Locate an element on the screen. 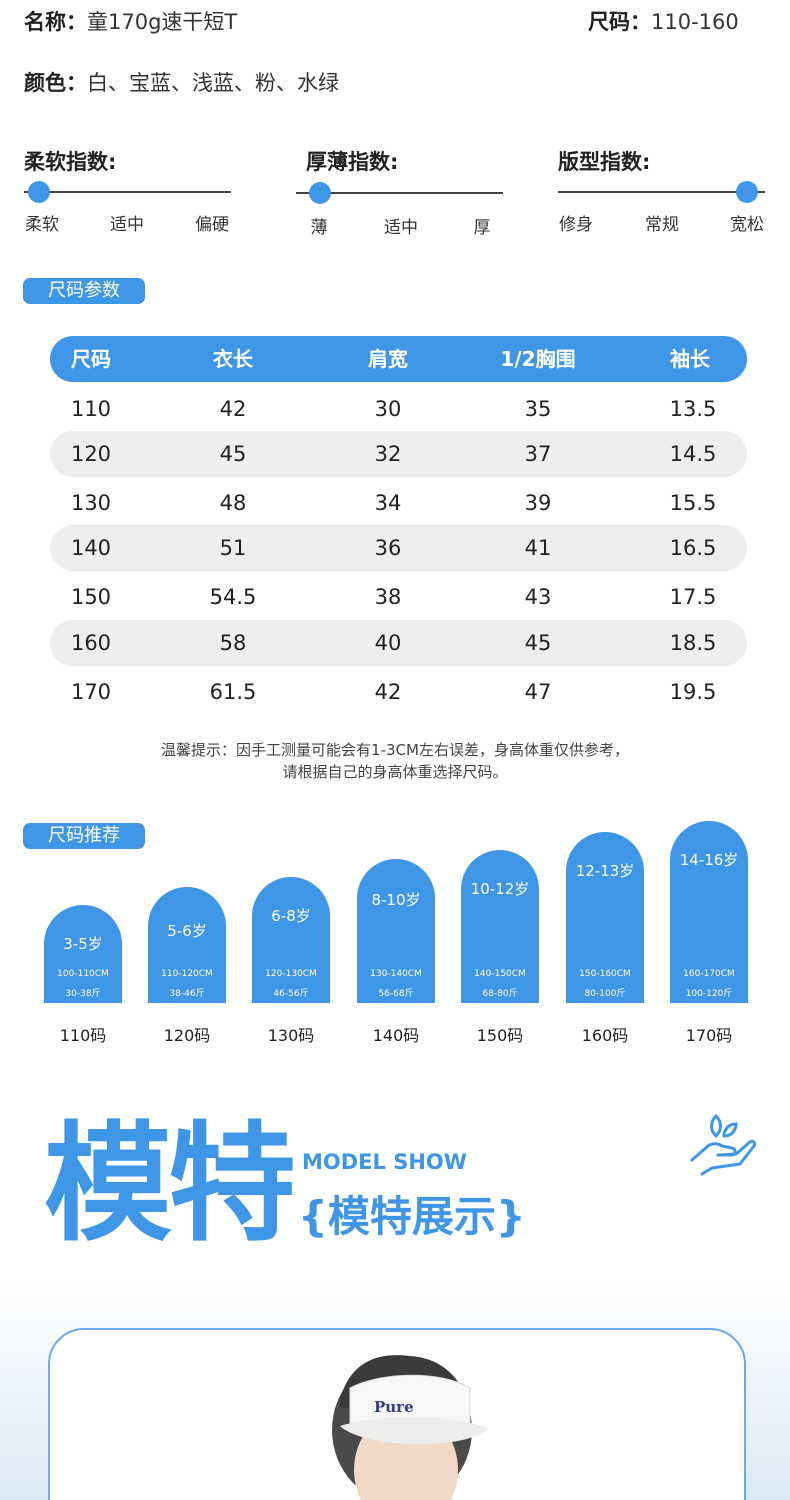  table-row: 150 54.5 38 43 17.5 is located at coordinates (398, 597).